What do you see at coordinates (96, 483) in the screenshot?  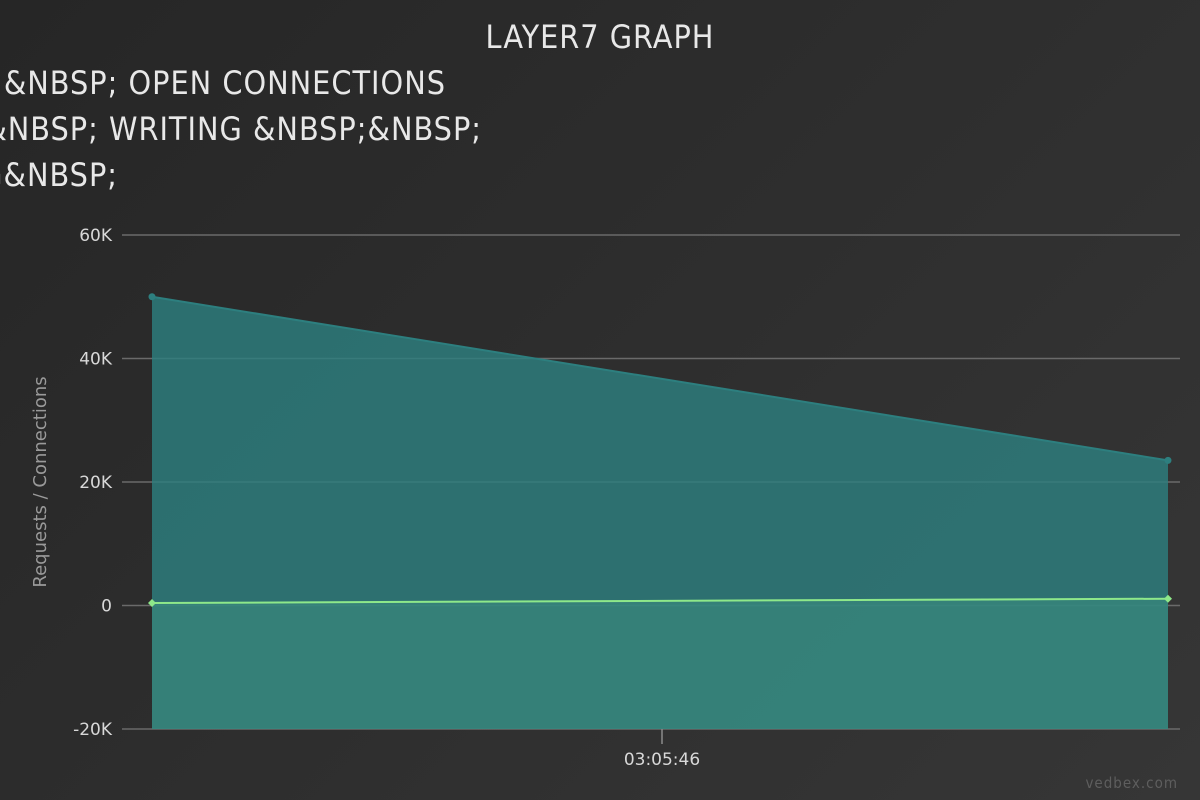 I see `y-tick-label: 20K` at bounding box center [96, 483].